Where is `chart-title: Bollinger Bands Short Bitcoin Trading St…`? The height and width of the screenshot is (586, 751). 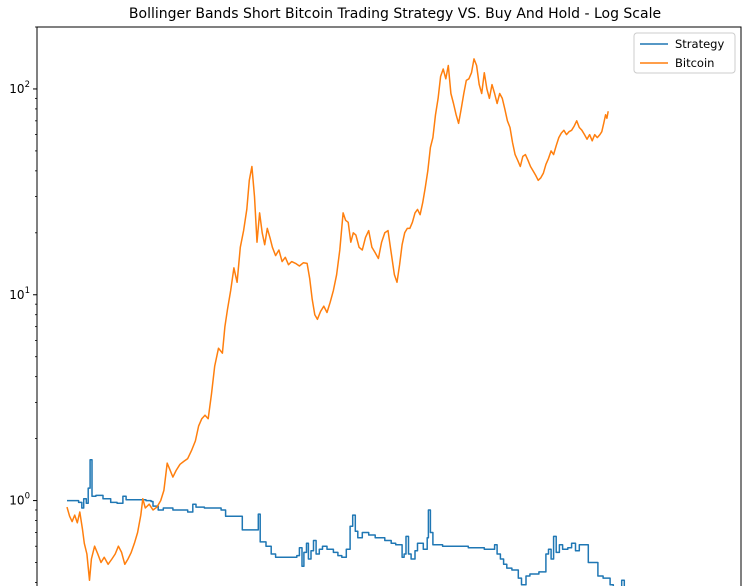
chart-title: Bollinger Bands Short Bitcoin Trading St… is located at coordinates (395, 14).